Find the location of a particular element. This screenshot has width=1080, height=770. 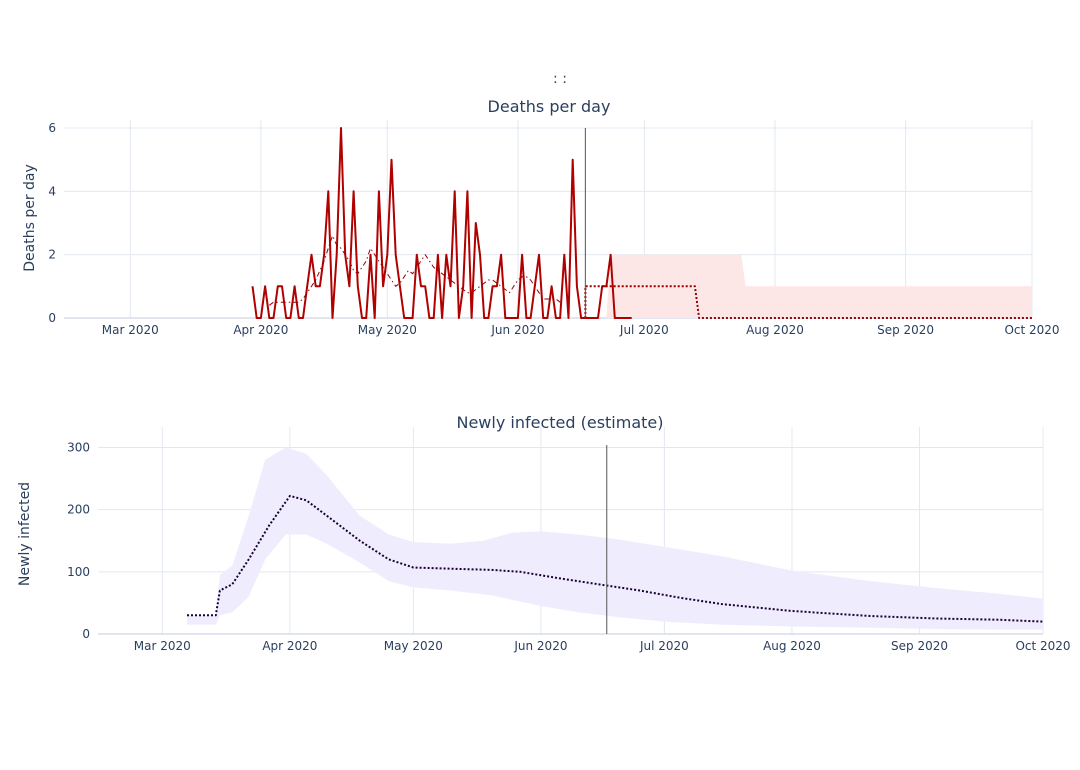

deaths-y-tick-label: 0 is located at coordinates (52, 318).